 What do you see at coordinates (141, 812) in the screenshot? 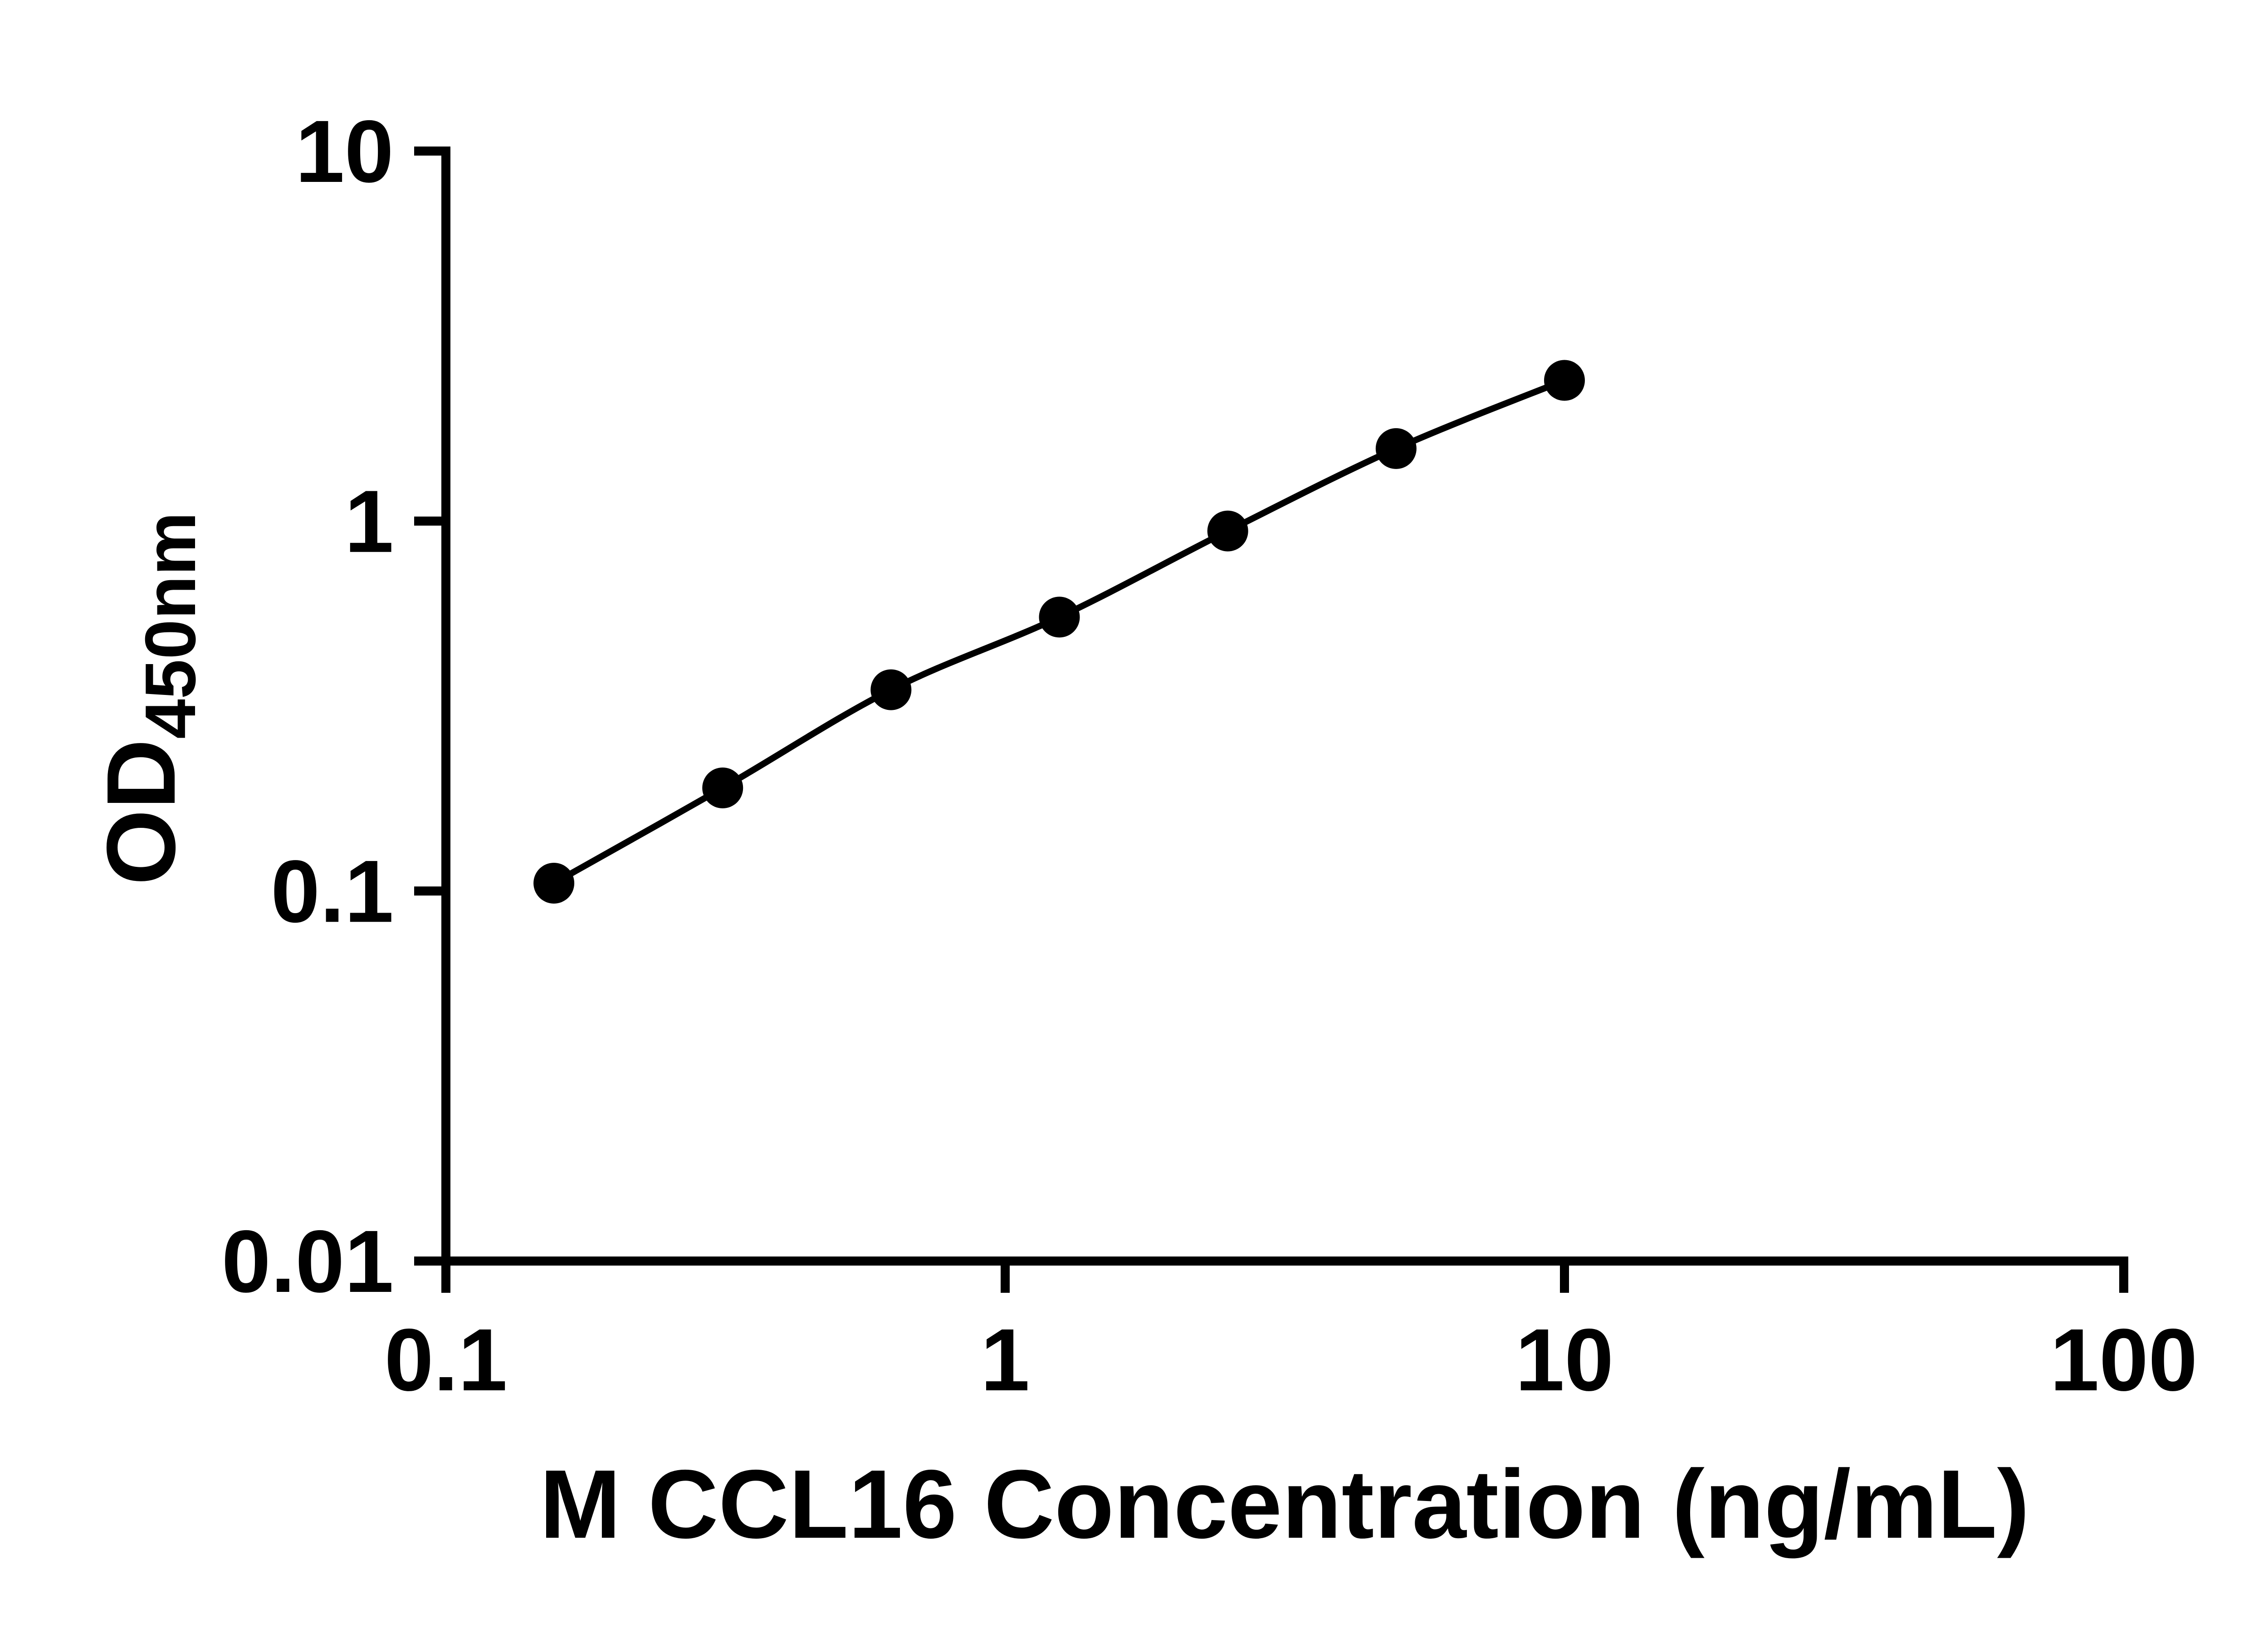
I see `y-axis-title-main: OD` at bounding box center [141, 812].